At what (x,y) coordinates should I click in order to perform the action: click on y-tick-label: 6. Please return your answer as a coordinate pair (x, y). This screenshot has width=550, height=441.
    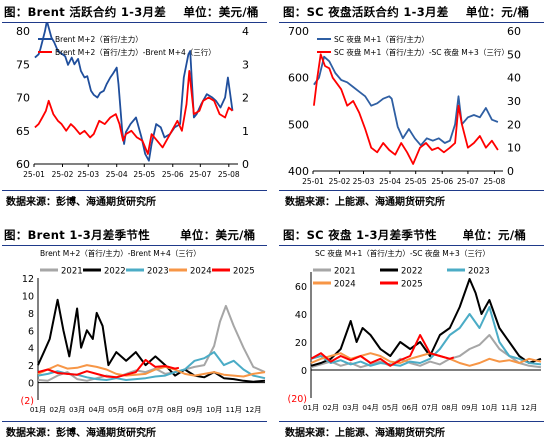
    Looking at the image, I should click on (31, 331).